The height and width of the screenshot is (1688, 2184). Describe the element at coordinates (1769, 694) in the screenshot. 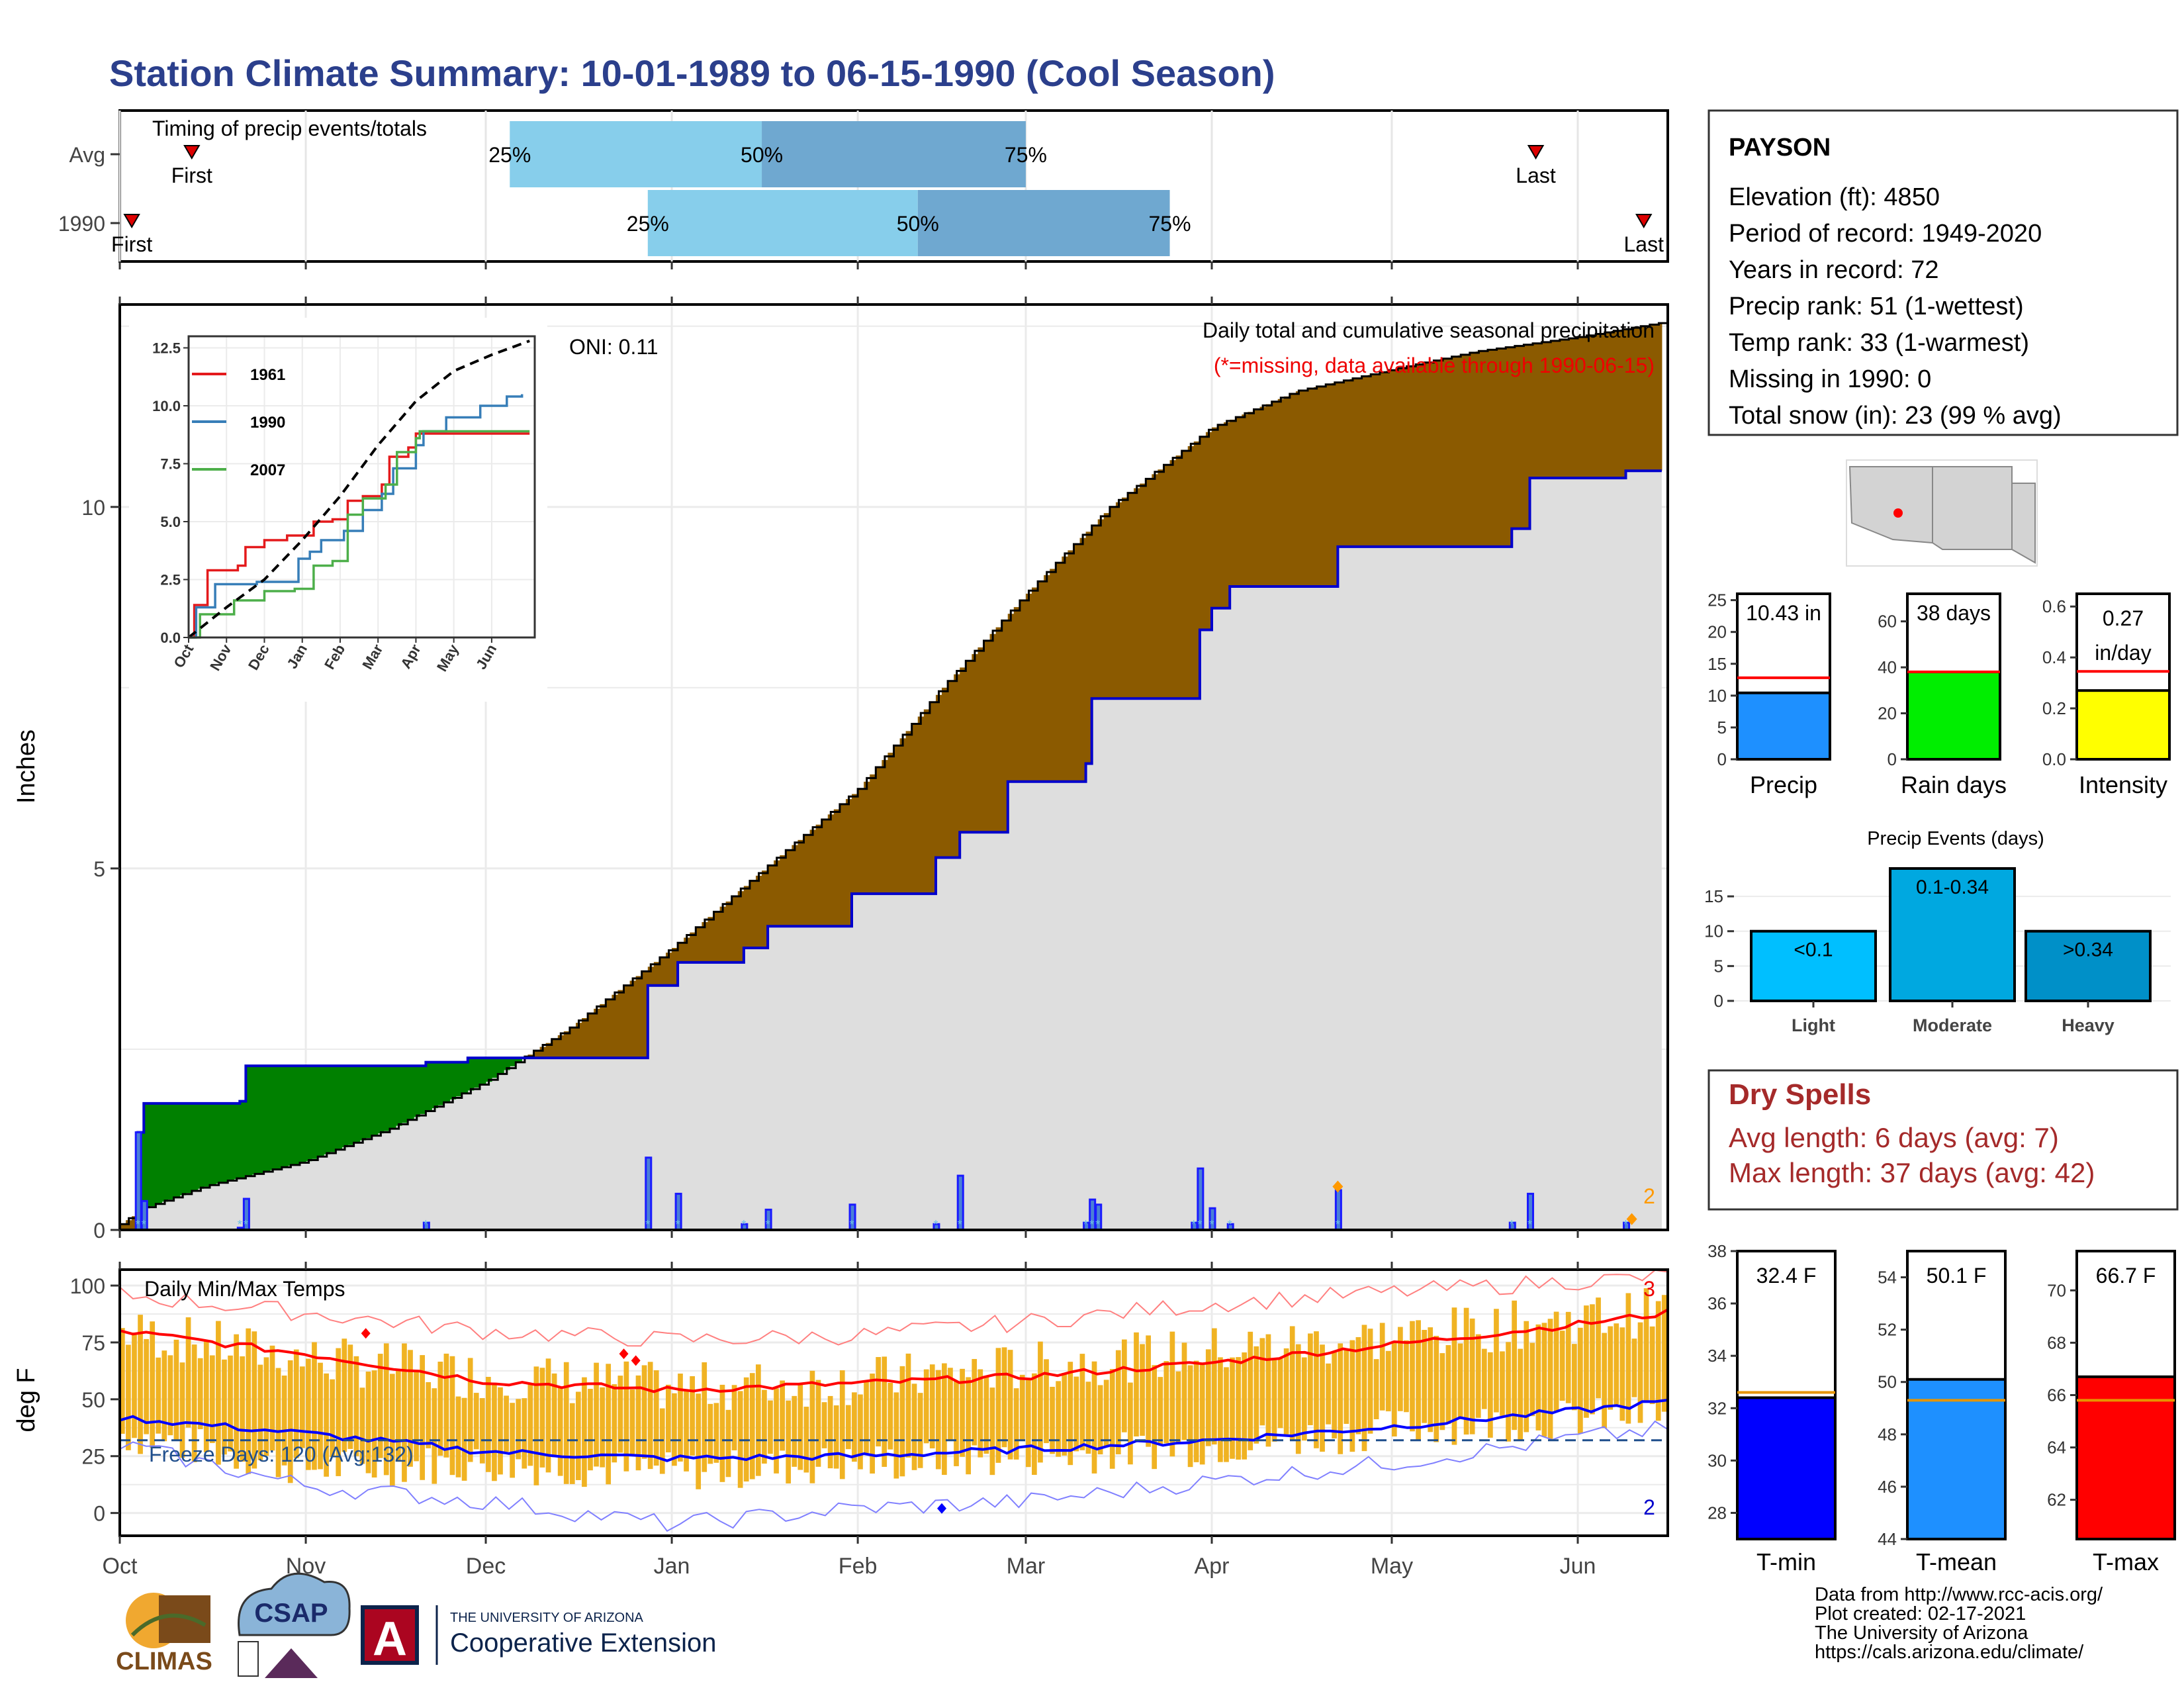

I see `precip-panel-precip: 0 5 10 15 20 25 10.43 in Precip` at that location.